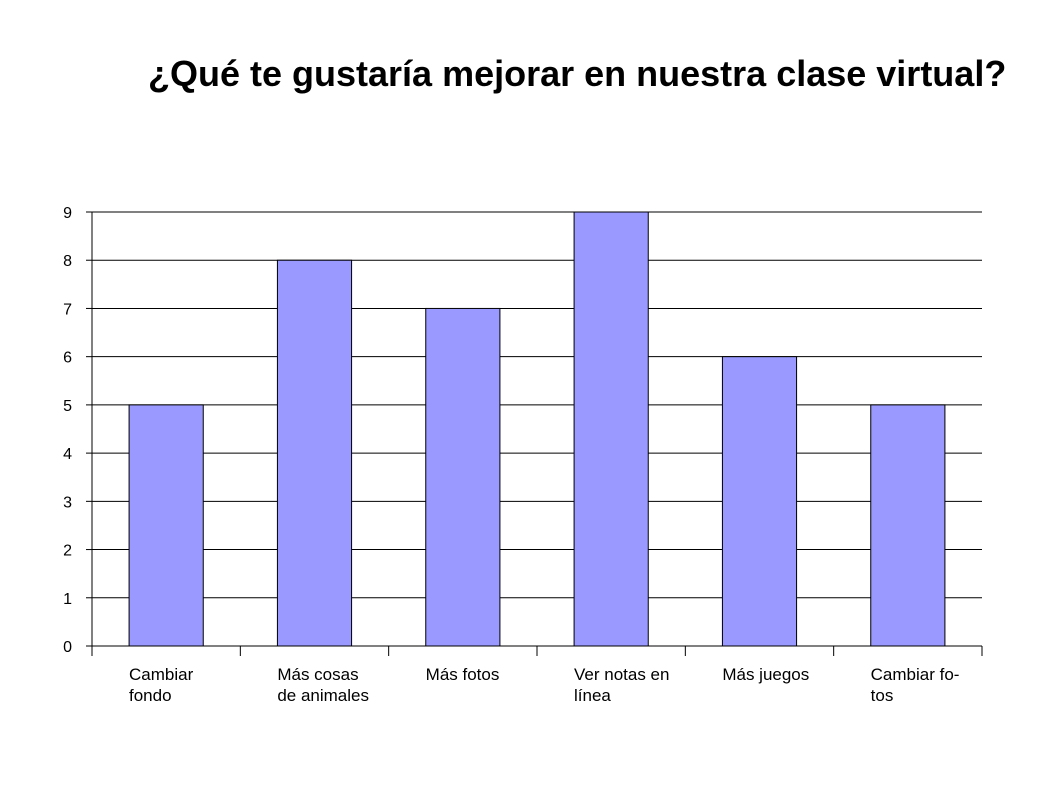 Image resolution: width=1058 pixels, height=793 pixels. What do you see at coordinates (67, 454) in the screenshot?
I see `y-tick-label: 4` at bounding box center [67, 454].